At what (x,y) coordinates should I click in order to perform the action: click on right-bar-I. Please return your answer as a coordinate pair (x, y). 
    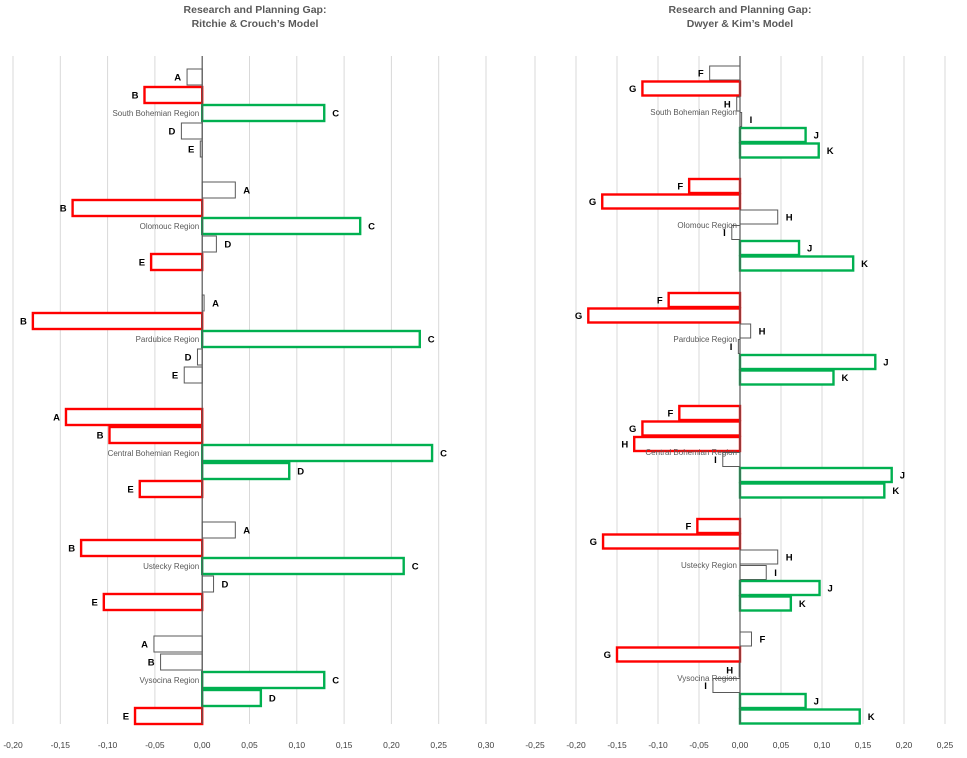
    Looking at the image, I should click on (753, 572).